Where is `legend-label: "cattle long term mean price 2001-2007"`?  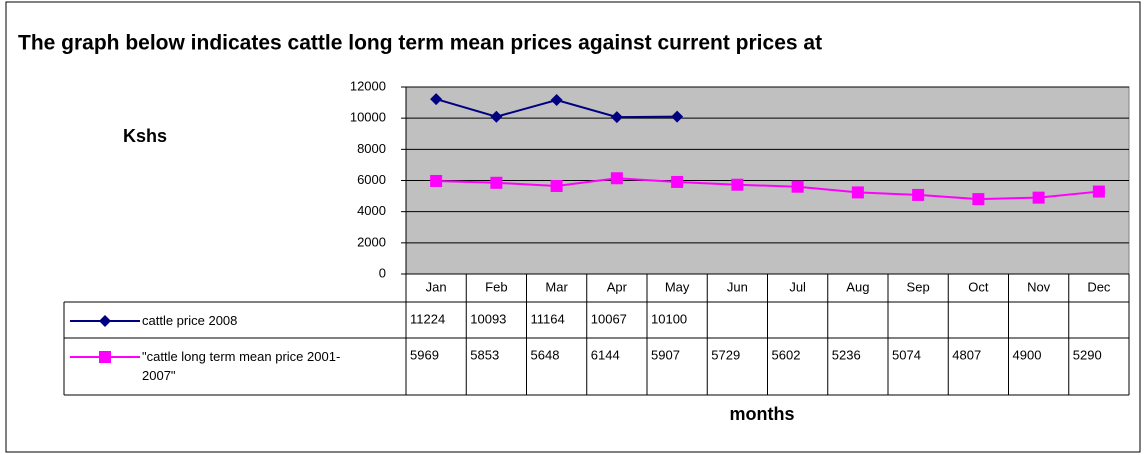
legend-label: "cattle long term mean price 2001-2007" is located at coordinates (241, 366).